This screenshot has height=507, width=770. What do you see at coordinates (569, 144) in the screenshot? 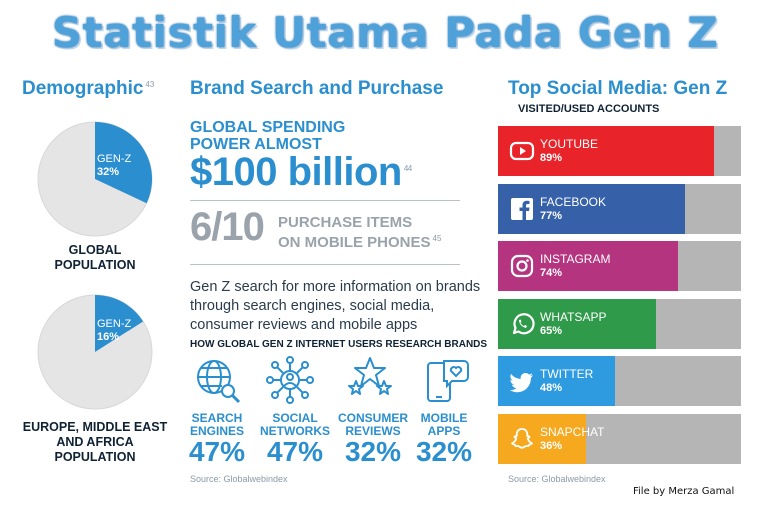
I see `bar-label: YOUTUBE` at bounding box center [569, 144].